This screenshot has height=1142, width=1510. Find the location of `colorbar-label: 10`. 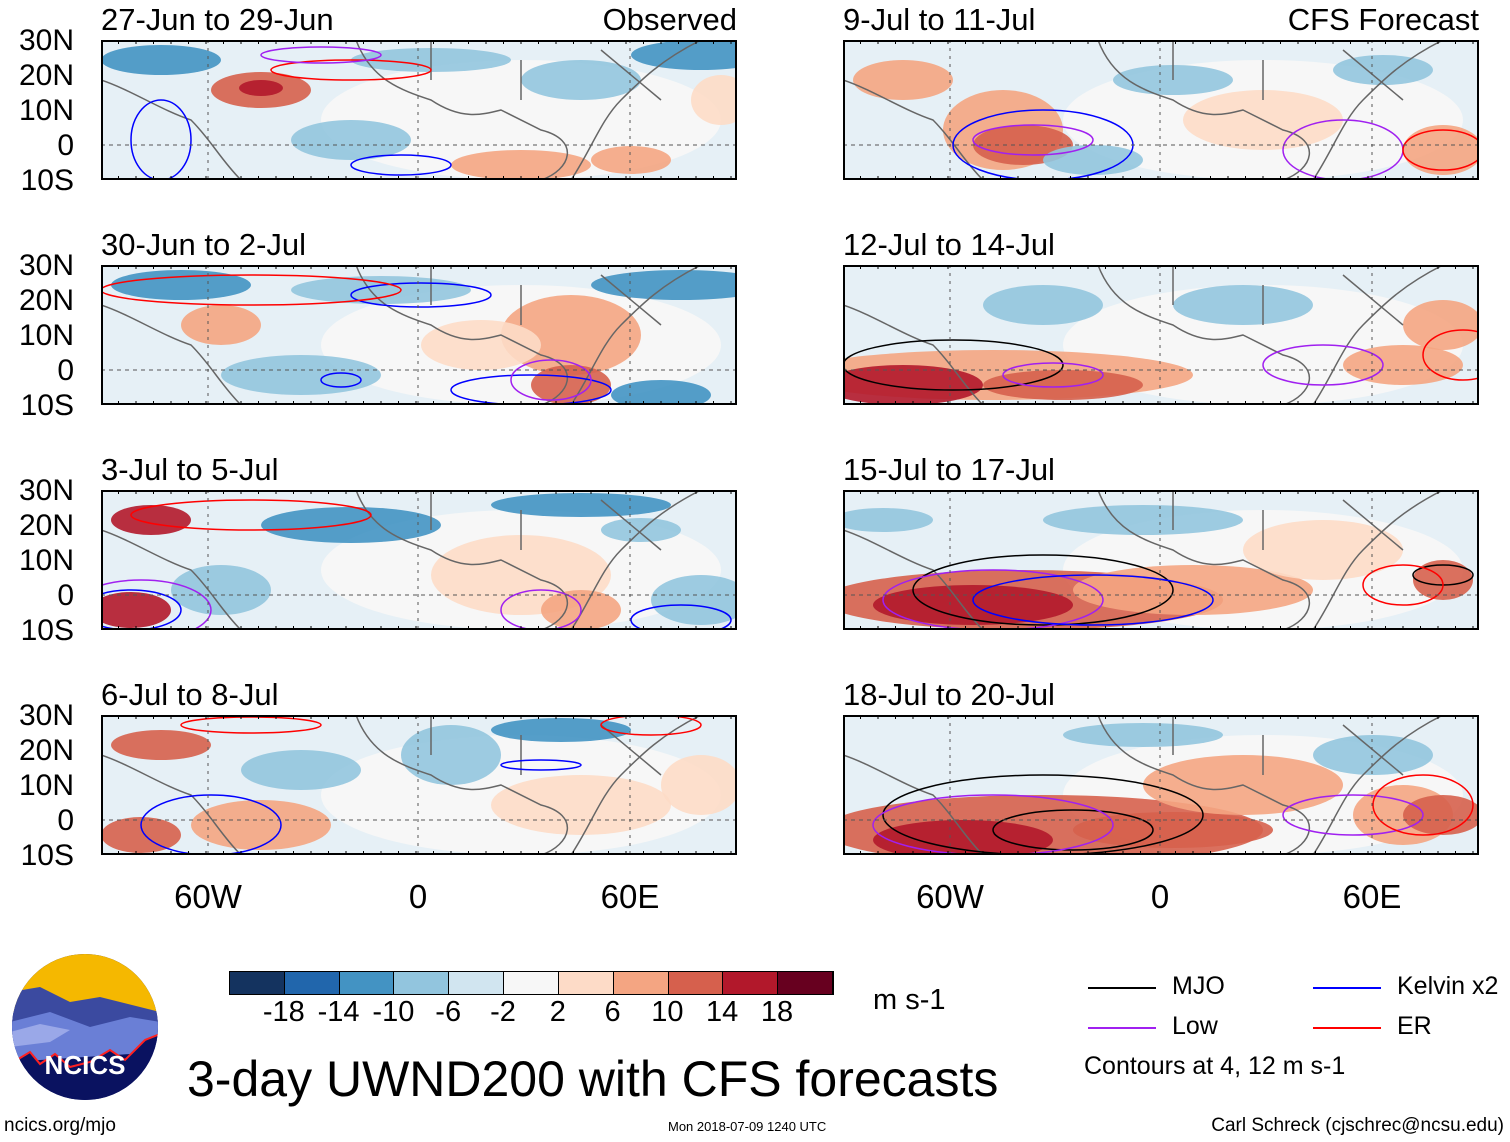

colorbar-label: 10 is located at coordinates (667, 1012).